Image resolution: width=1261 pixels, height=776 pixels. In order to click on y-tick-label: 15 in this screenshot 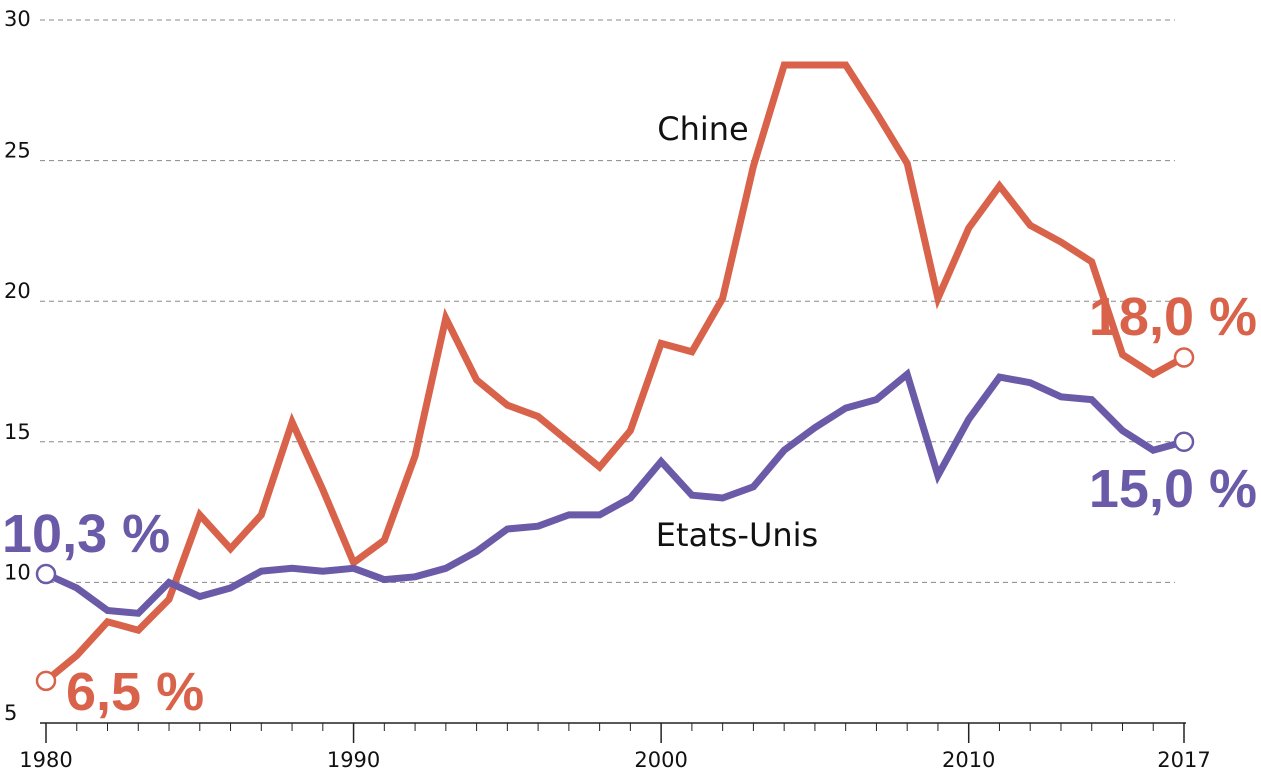, I will do `click(17, 432)`.